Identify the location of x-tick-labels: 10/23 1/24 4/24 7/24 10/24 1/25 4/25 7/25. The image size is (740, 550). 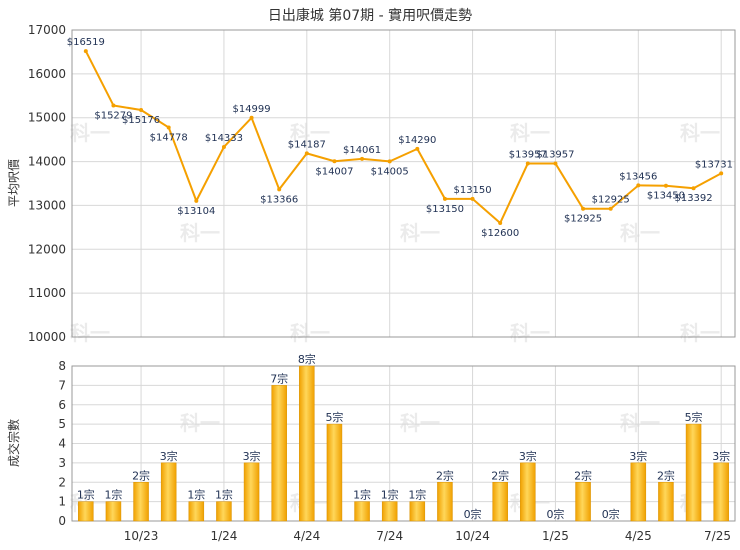
(427, 536).